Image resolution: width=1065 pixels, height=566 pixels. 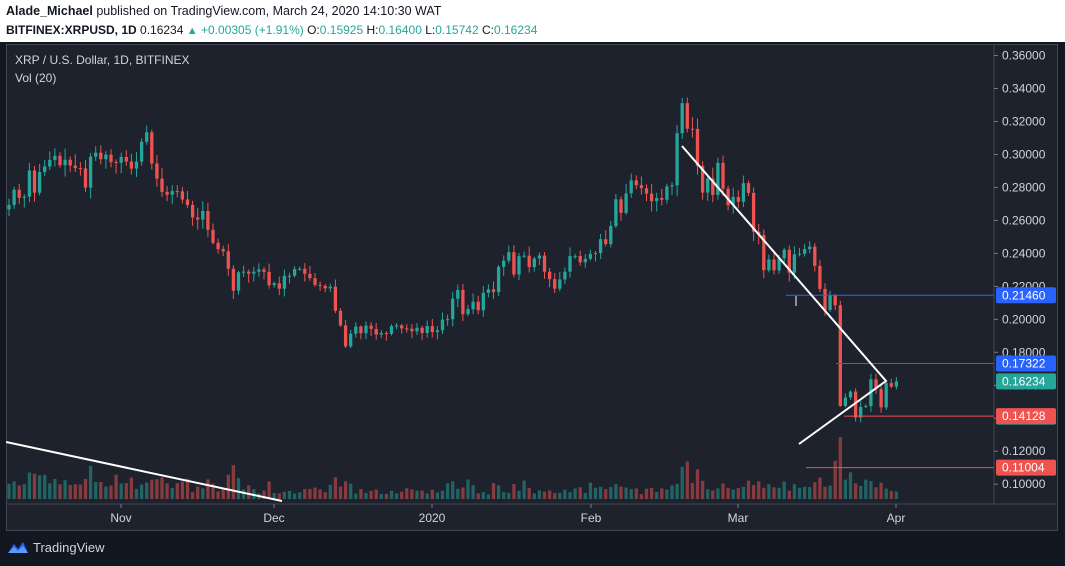 What do you see at coordinates (738, 518) in the screenshot?
I see `x-tick-label: Mar` at bounding box center [738, 518].